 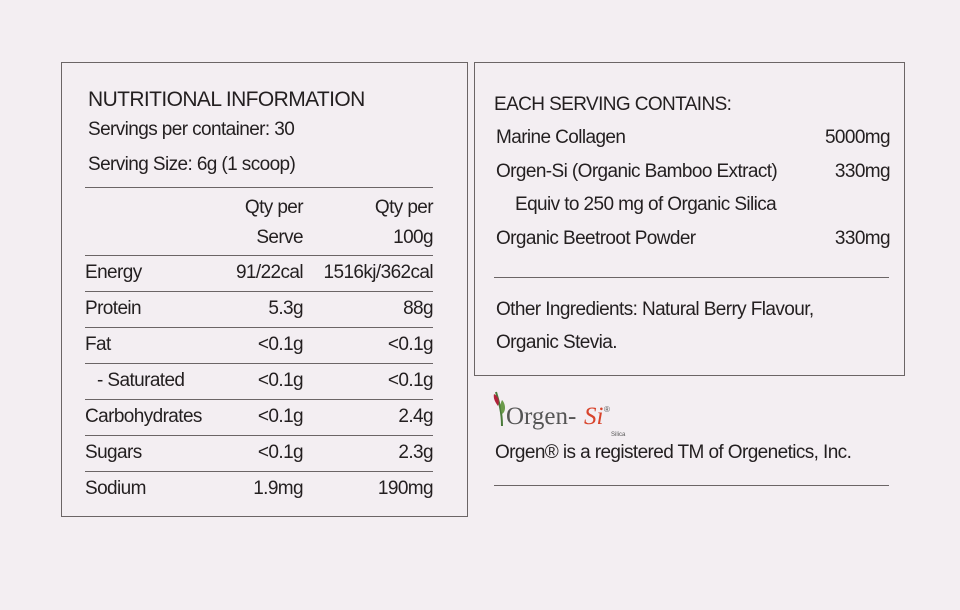 What do you see at coordinates (857, 137) in the screenshot?
I see `ingredient-amount: 5000mg` at bounding box center [857, 137].